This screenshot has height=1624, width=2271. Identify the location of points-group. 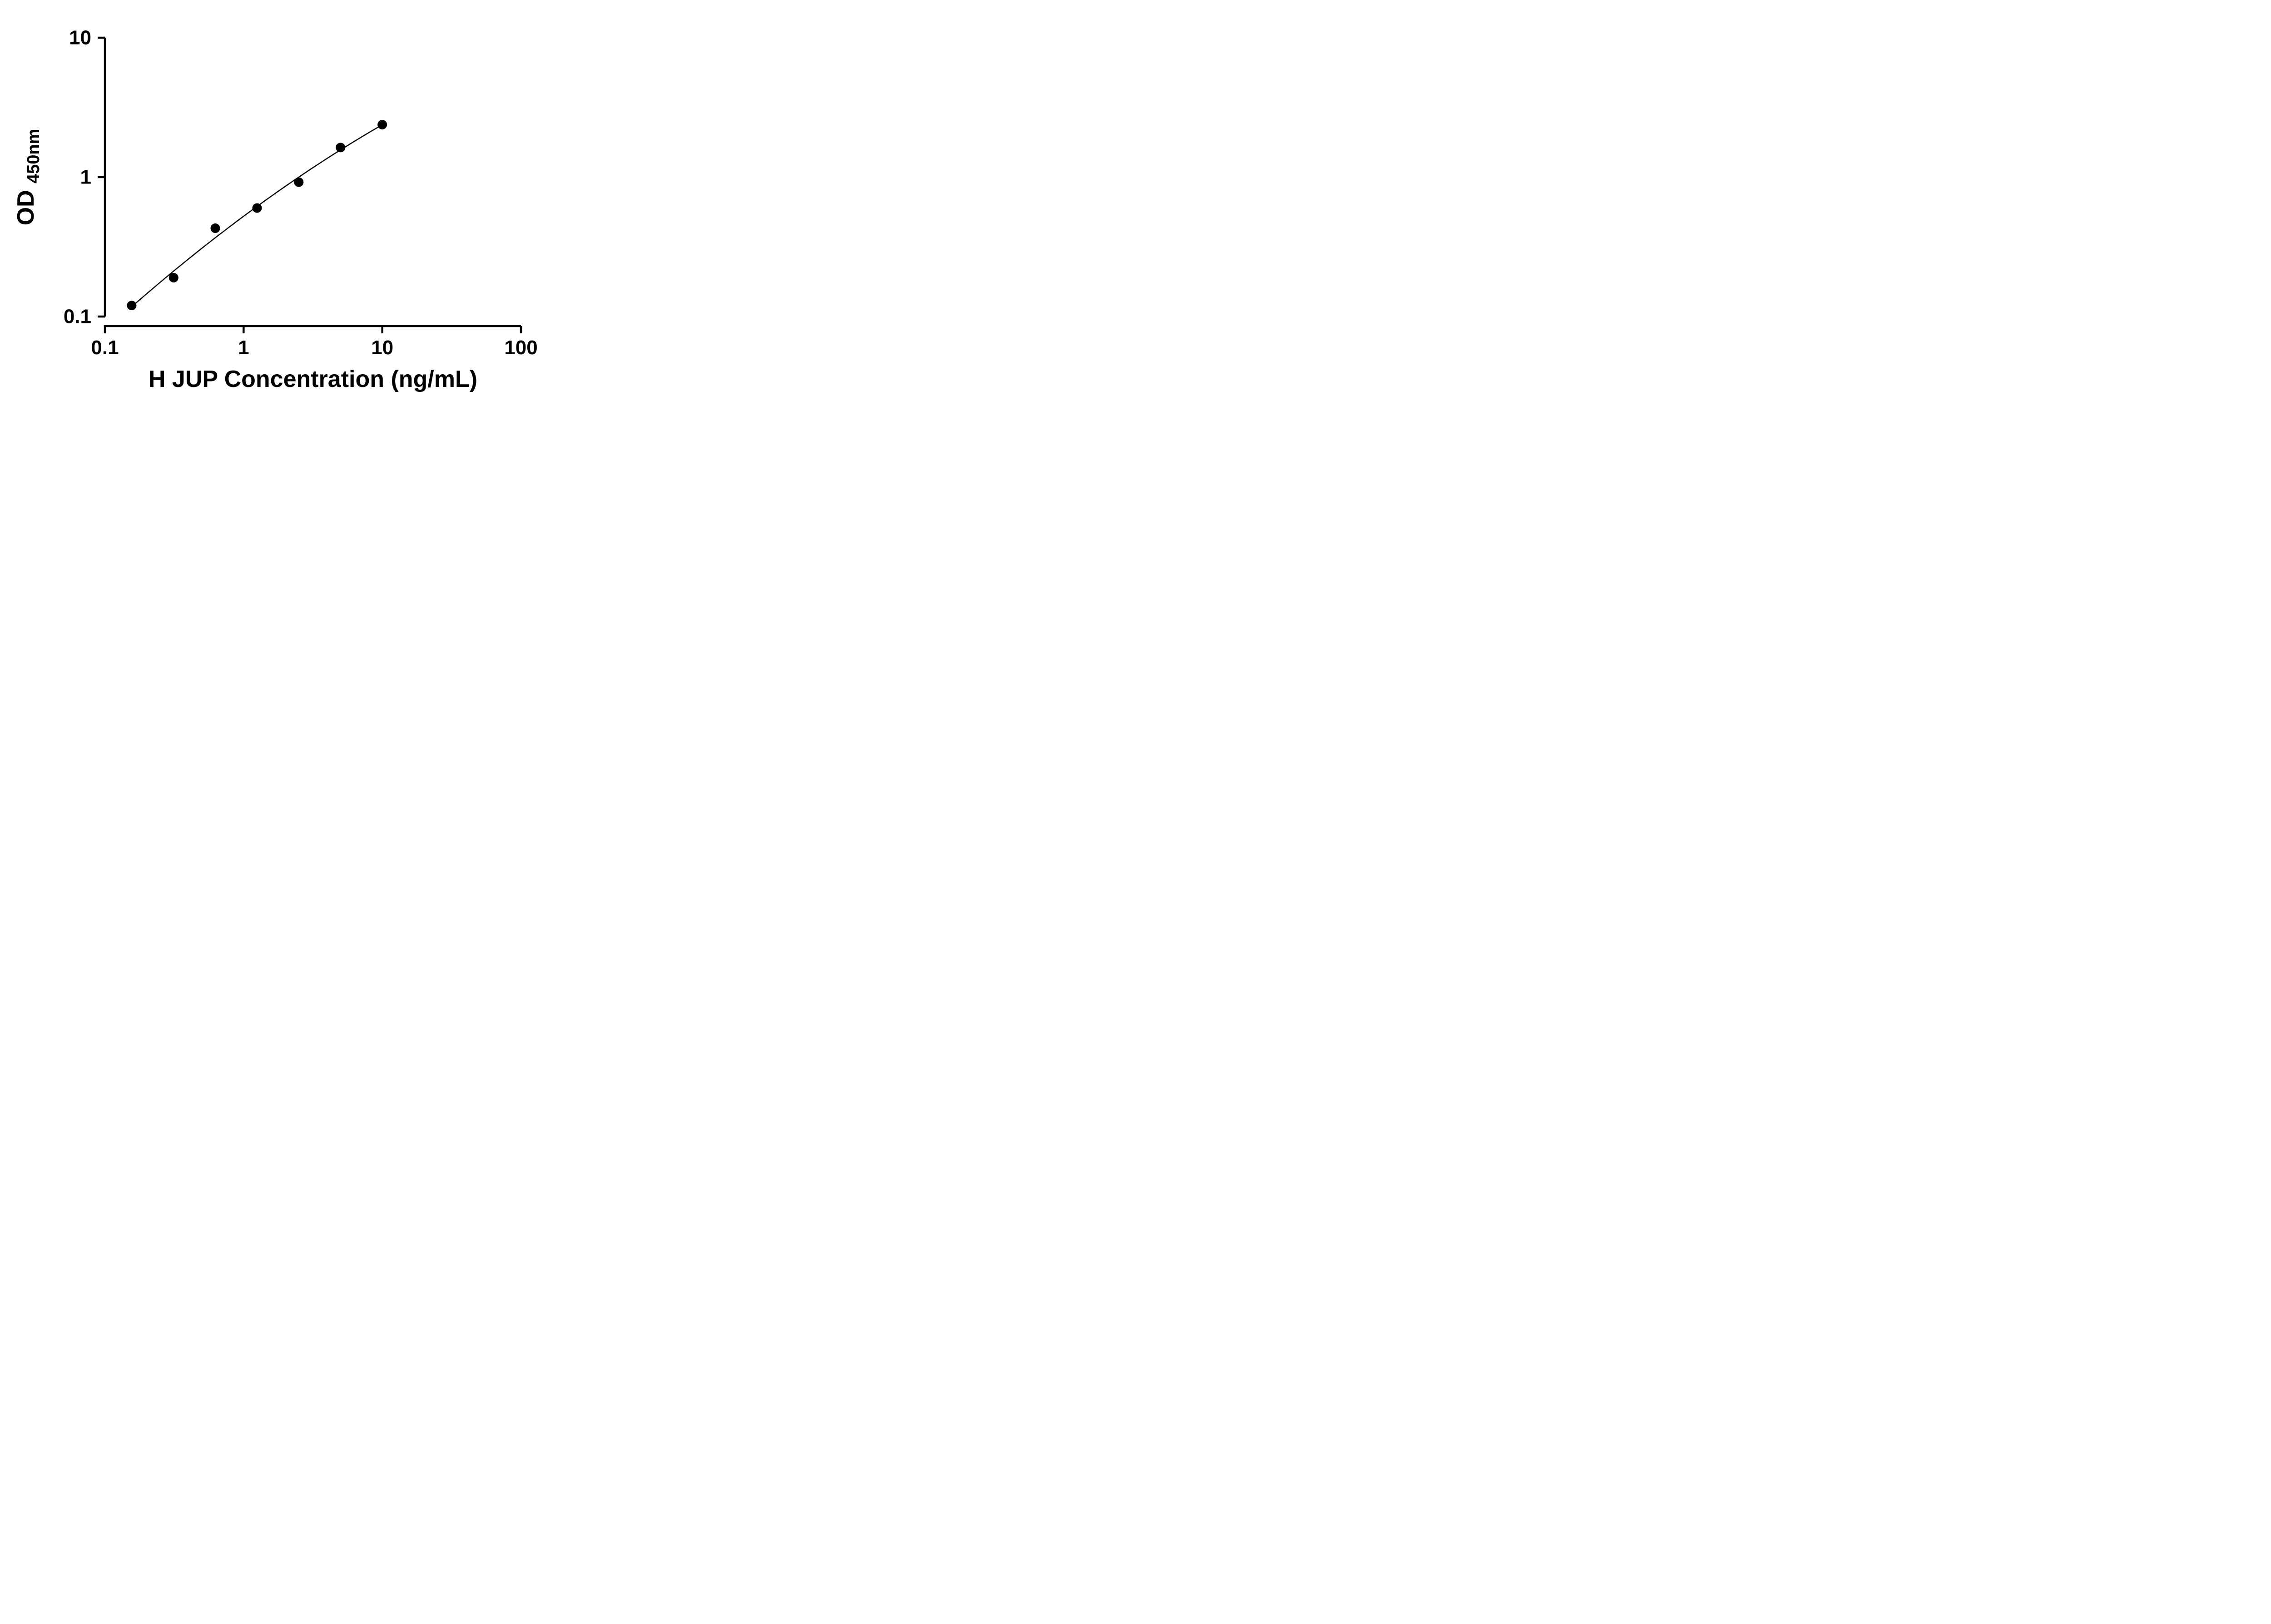
(257, 215).